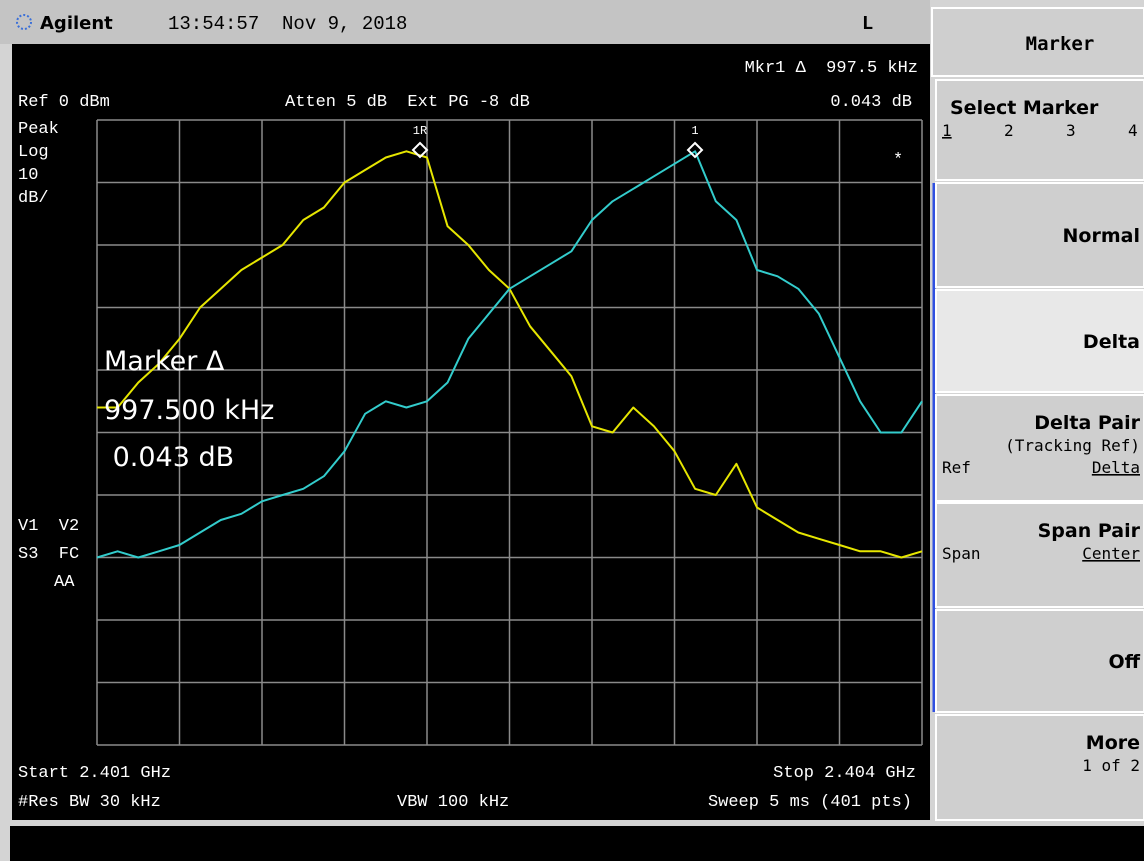 This screenshot has width=1144, height=861. I want to click on softkey-option: Delta, so click(1116, 467).